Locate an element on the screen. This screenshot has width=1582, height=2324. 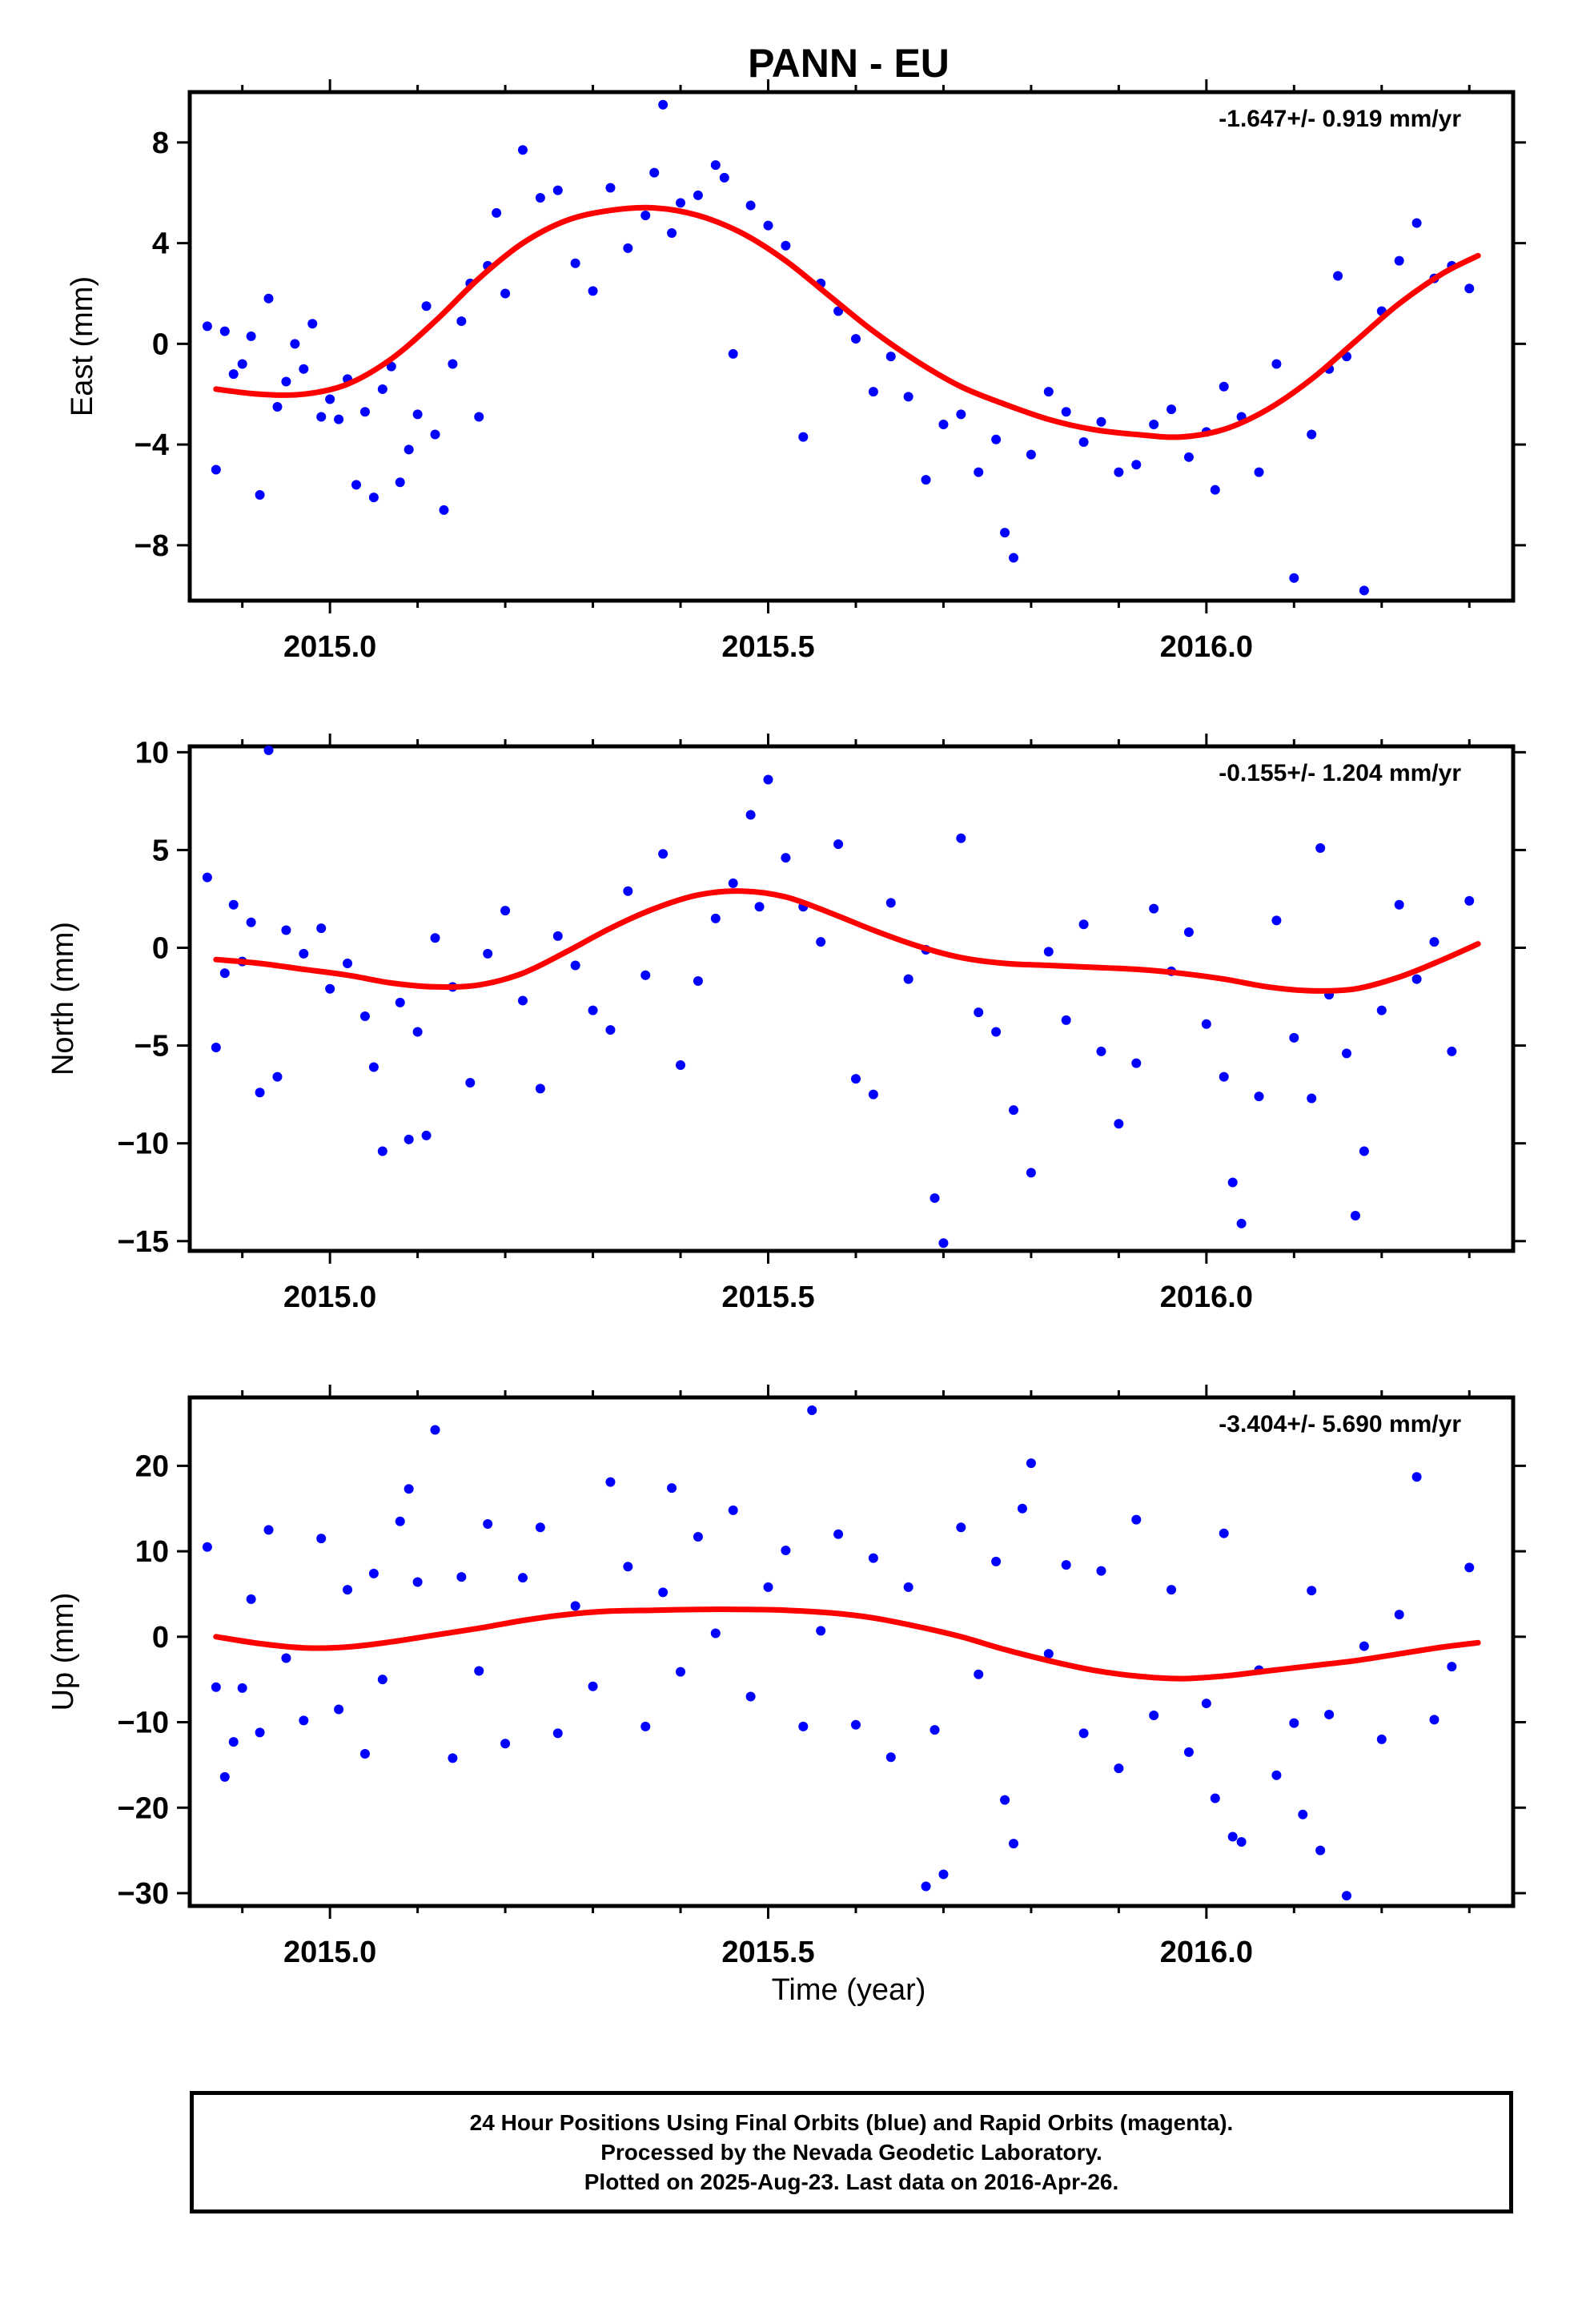
x-tick-label: 2015.5 is located at coordinates (767, 647).